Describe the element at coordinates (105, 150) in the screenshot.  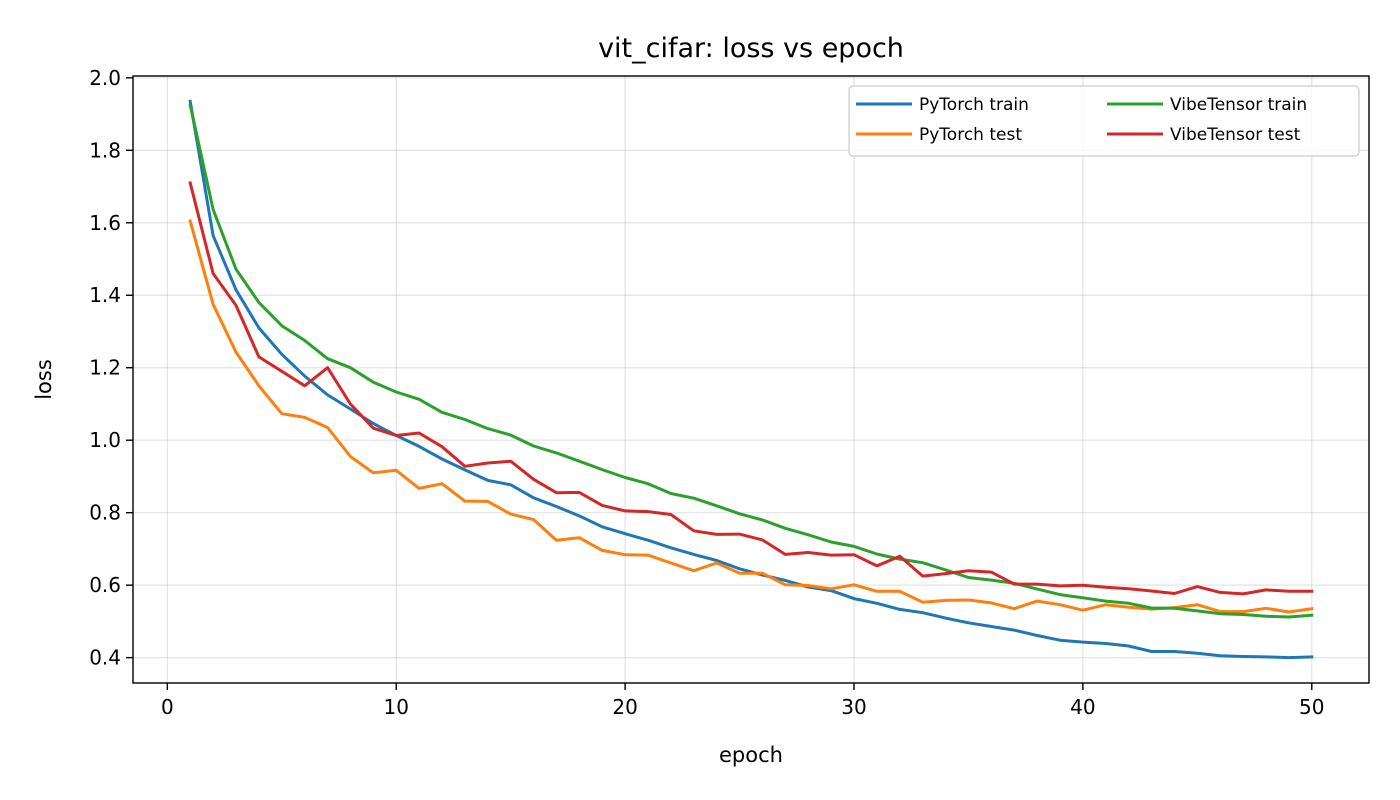
I see `y-tick-label: 1.8` at that location.